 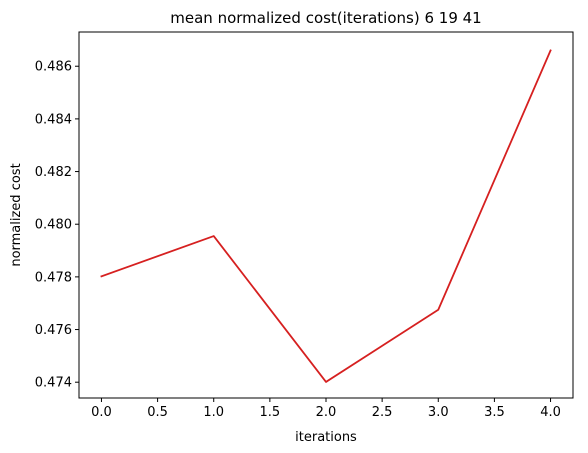 I want to click on x-tick-label: 0.5, so click(x=157, y=412).